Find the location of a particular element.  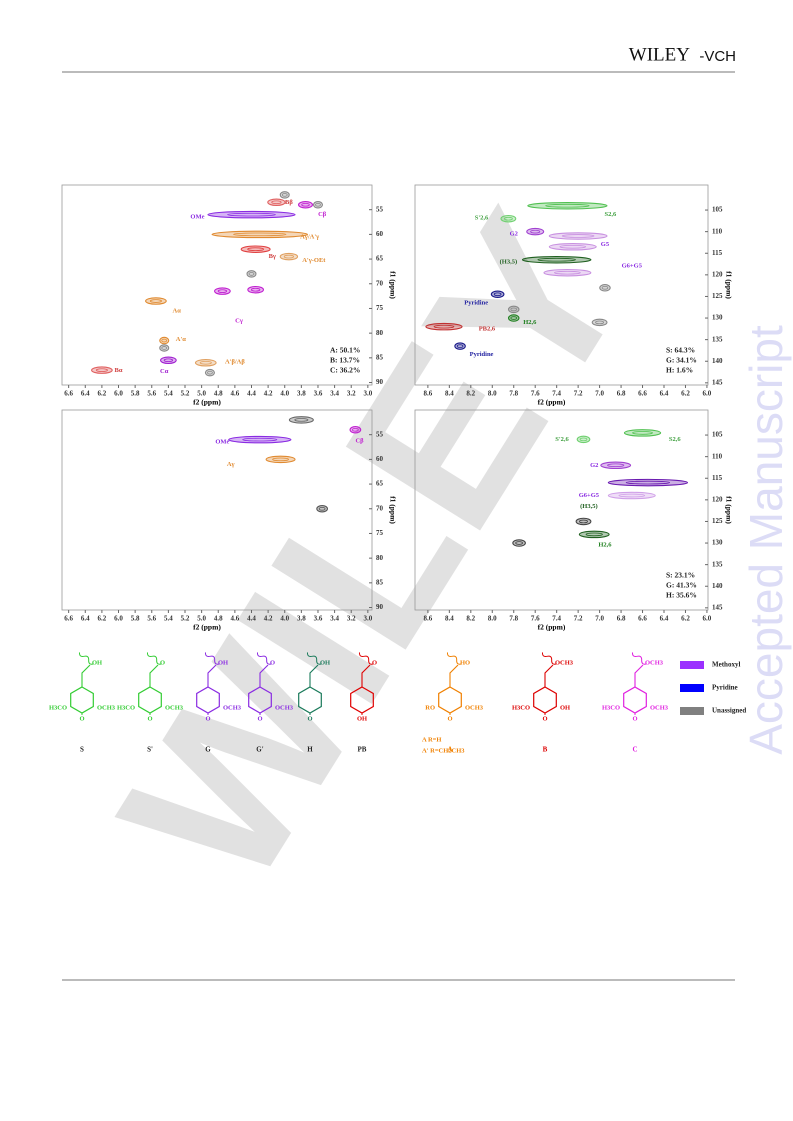

composition: C: 36.2% is located at coordinates (345, 370).